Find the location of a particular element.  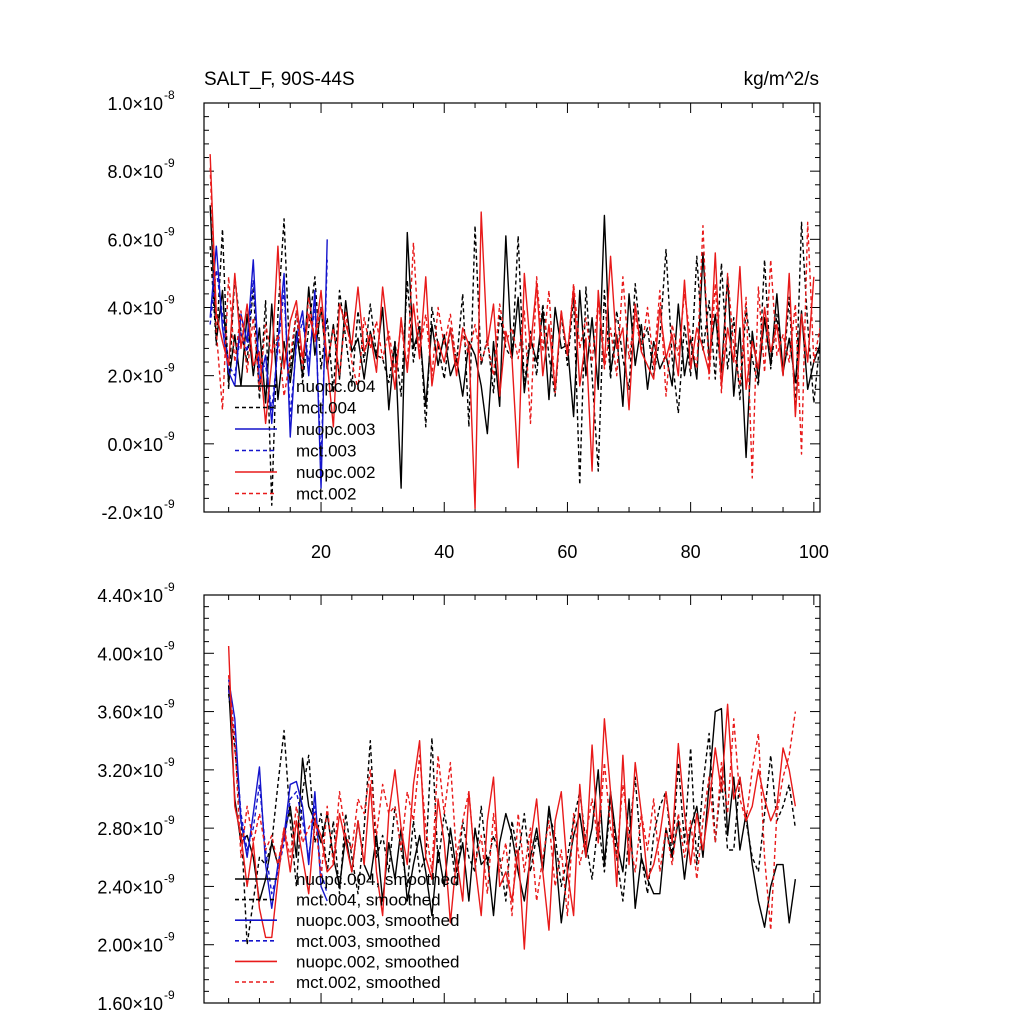

series-line-mct-002-smoothed is located at coordinates (512, 803).